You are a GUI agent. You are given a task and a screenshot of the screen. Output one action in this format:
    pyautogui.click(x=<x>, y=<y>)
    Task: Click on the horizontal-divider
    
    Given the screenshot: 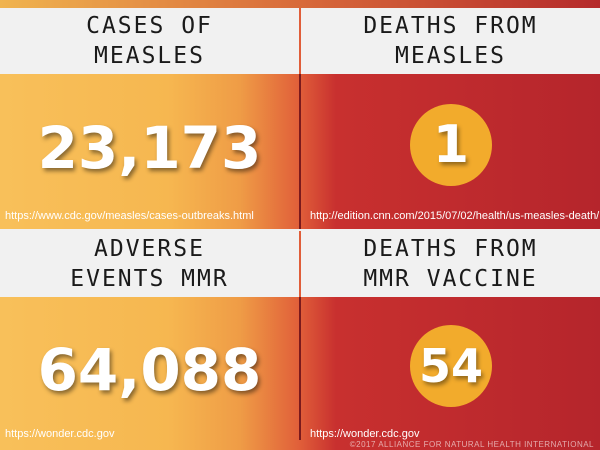 What is the action you would take?
    pyautogui.click(x=300, y=230)
    